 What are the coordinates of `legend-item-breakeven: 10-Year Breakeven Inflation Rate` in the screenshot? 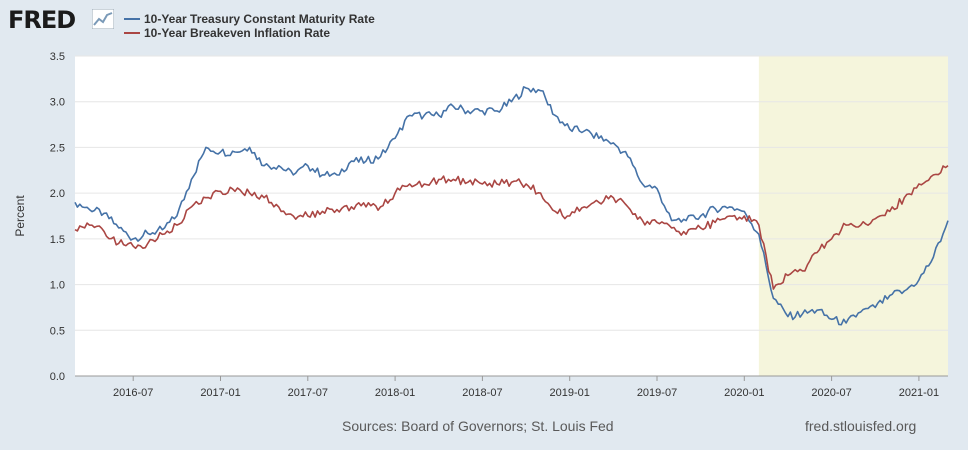 It's located at (249, 33).